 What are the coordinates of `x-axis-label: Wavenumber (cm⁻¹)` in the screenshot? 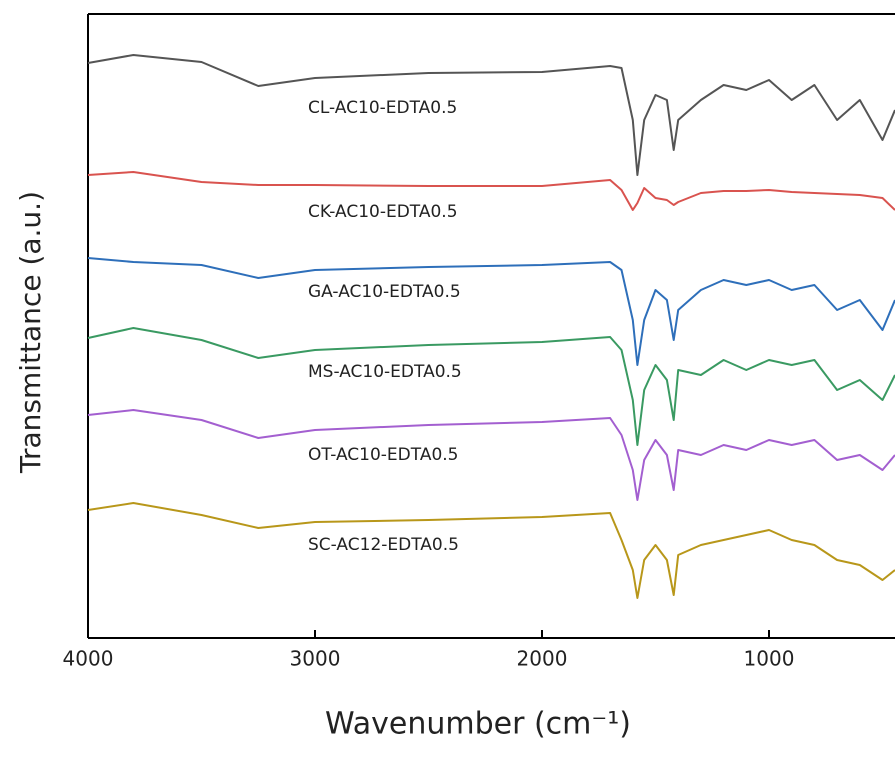 It's located at (478, 724).